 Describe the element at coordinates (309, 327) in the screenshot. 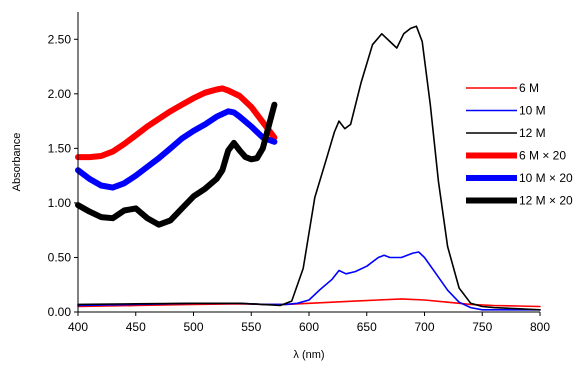

I see `x-tick-label: 600` at that location.